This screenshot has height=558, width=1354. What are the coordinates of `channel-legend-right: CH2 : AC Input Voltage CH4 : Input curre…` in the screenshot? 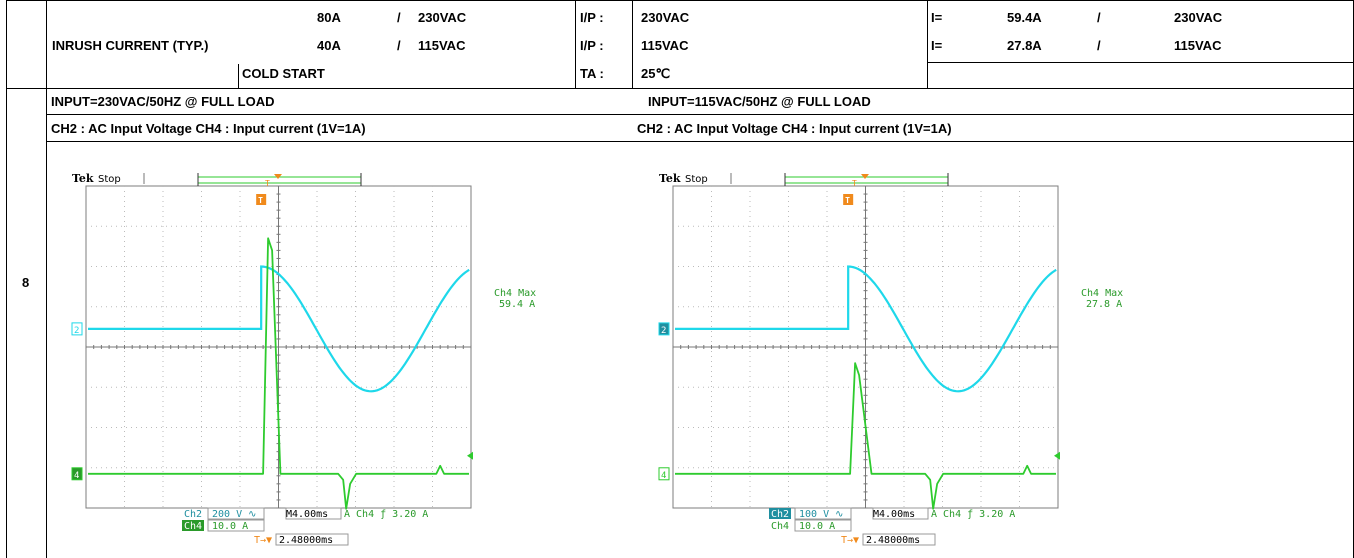 It's located at (794, 128).